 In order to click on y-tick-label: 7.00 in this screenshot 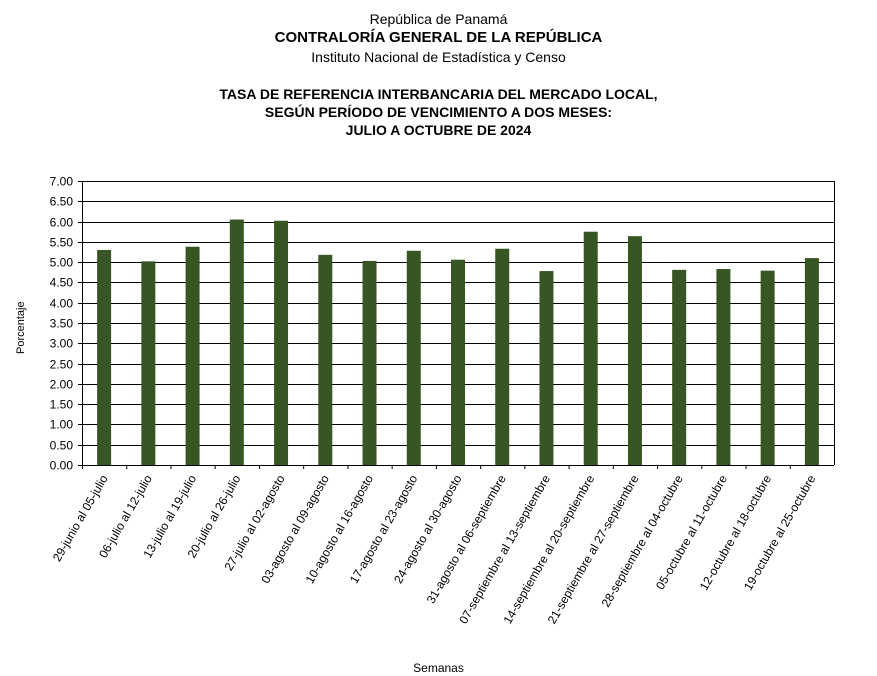, I will do `click(62, 182)`.